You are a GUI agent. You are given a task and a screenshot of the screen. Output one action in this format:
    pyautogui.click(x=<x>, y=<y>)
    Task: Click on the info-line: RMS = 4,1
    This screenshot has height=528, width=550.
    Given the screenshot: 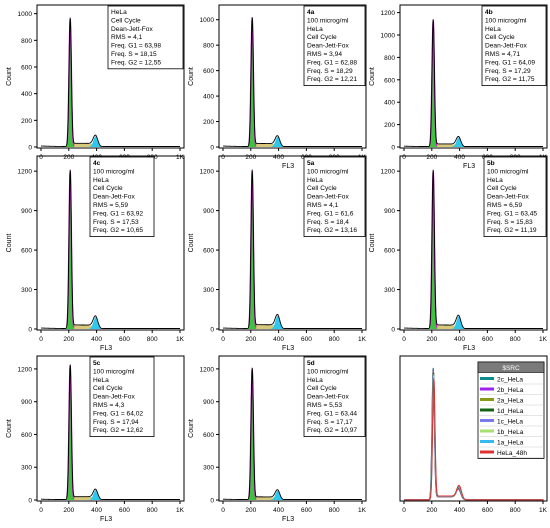 What is the action you would take?
    pyautogui.click(x=127, y=37)
    